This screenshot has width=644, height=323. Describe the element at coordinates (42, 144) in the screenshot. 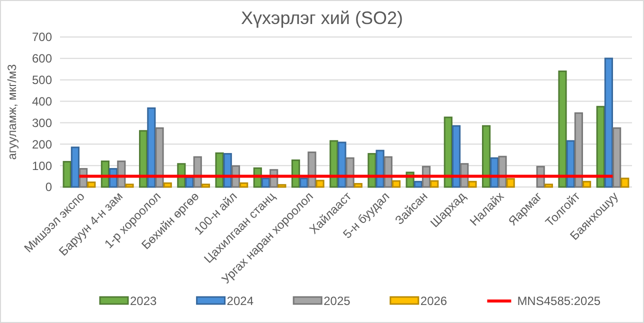

I see `y-tick-label: 200` at that location.